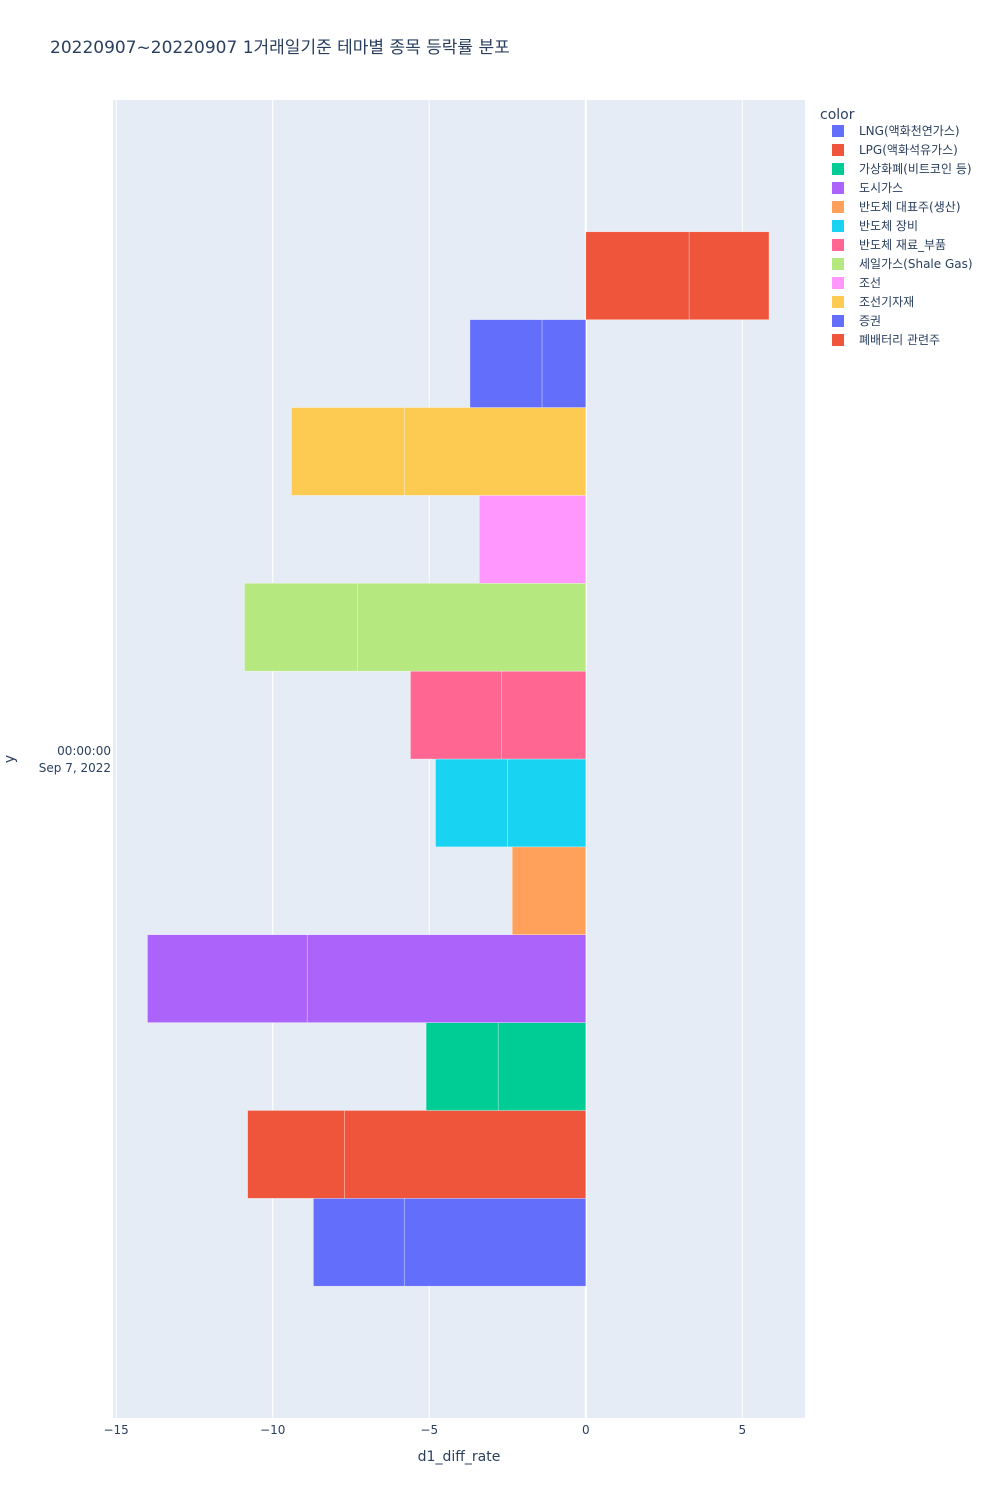 Image resolution: width=1000 pixels, height=1500 pixels. Describe the element at coordinates (881, 188) in the screenshot. I see `legend-item-label: 도시가스` at that location.